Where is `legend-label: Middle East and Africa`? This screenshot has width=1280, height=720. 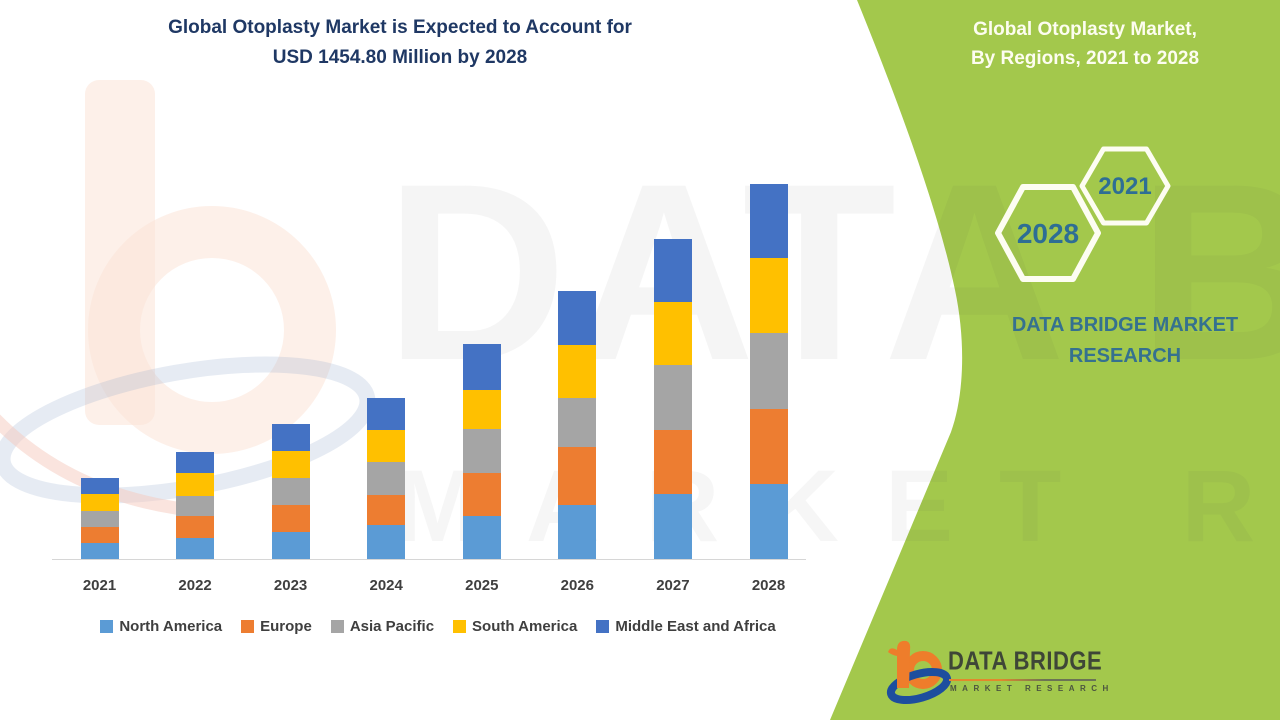 legend-label: Middle East and Africa is located at coordinates (695, 626).